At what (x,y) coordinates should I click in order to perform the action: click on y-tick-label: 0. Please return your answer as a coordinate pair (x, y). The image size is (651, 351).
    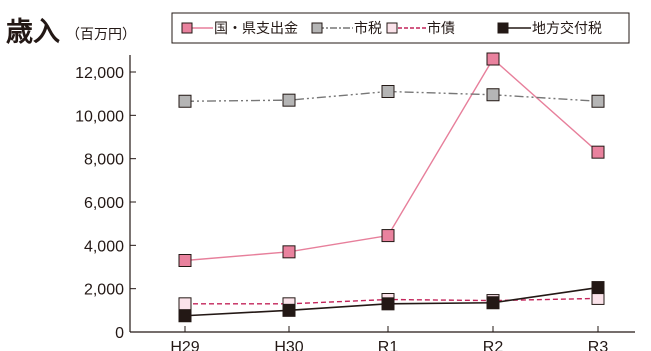
    Looking at the image, I should click on (119, 333).